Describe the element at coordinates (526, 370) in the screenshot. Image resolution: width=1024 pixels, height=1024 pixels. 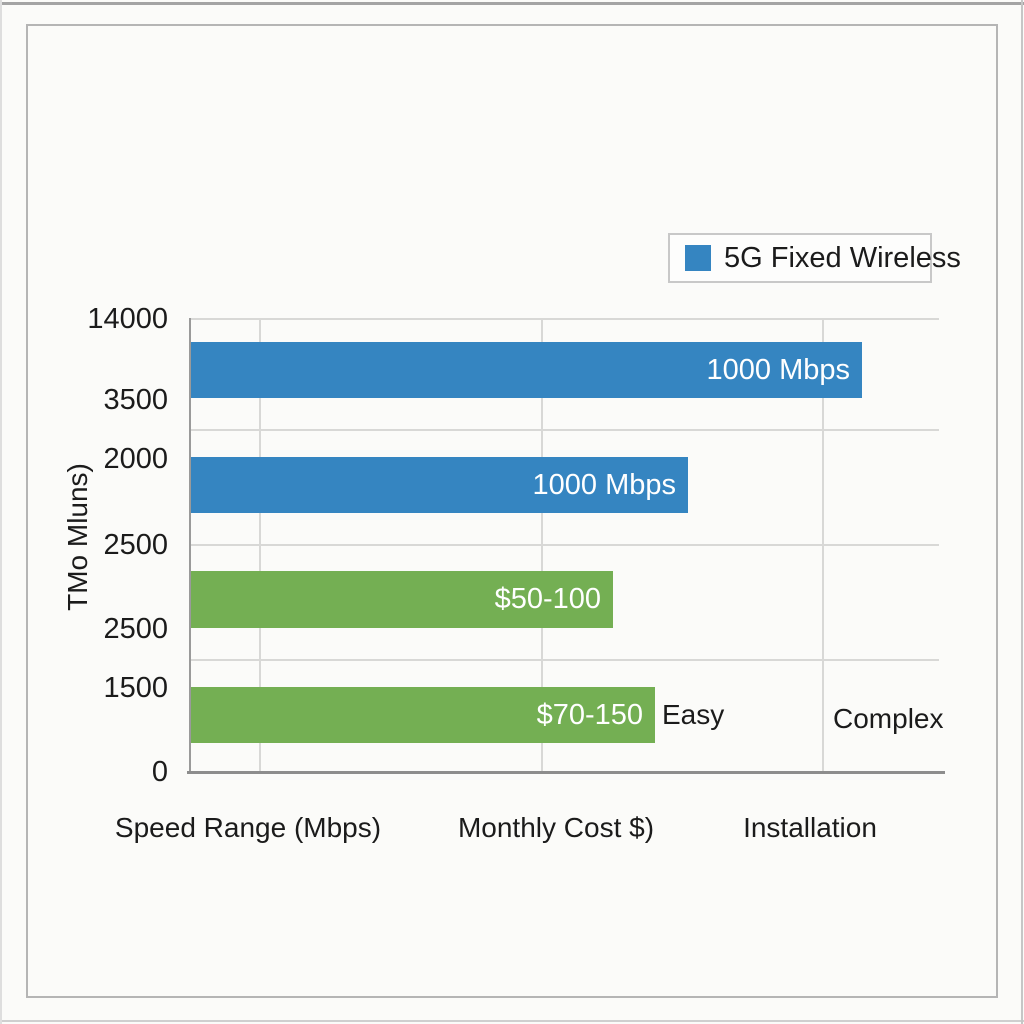
I see `bar-speed-5g: 1000 Mbps` at that location.